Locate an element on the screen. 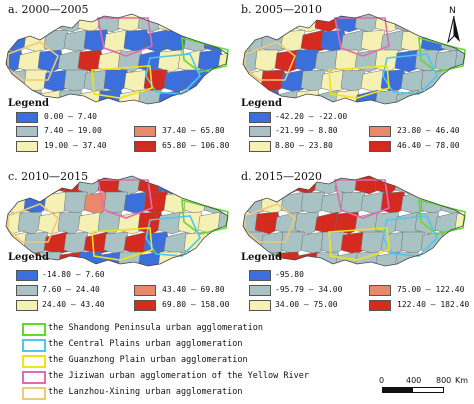  legend-label: 24.40 — 43.40 is located at coordinates (73, 304).